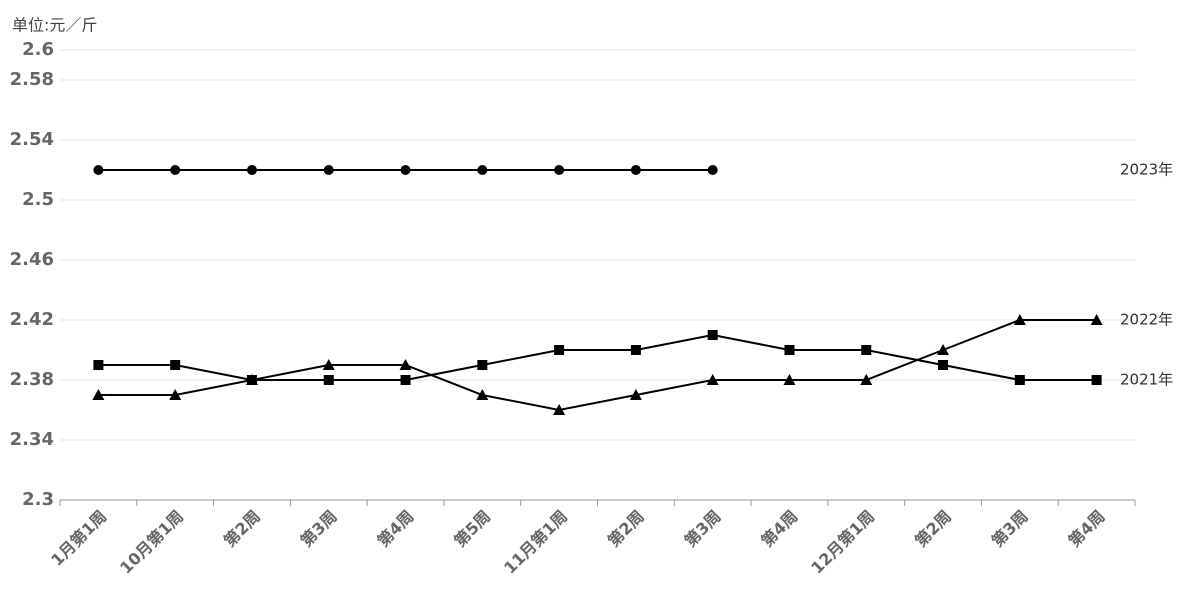  Describe the element at coordinates (54, 25) in the screenshot. I see `unit-label: 单位:元／斤` at that location.